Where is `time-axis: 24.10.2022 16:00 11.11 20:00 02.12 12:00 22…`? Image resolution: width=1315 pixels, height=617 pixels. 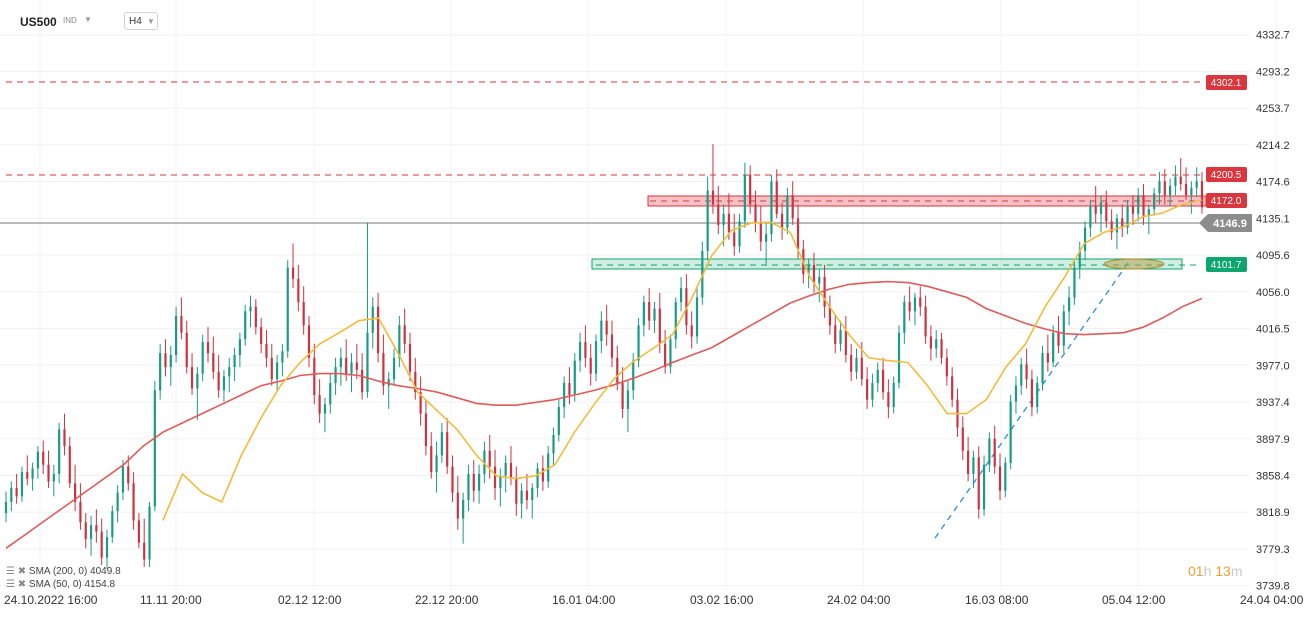
time-axis: 24.10.2022 16:00 11.11 20:00 02.12 12:00 22… is located at coordinates (654, 600).